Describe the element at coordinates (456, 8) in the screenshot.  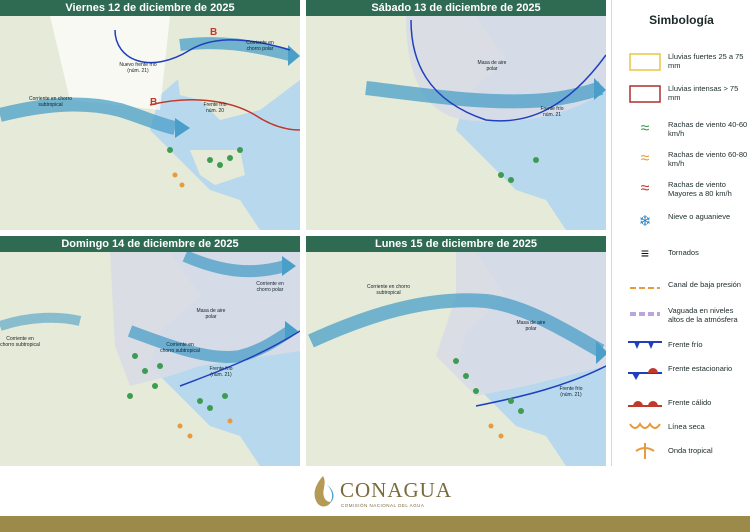
I see `panel-title: Sábado 13 de diciembre de 2025` at that location.